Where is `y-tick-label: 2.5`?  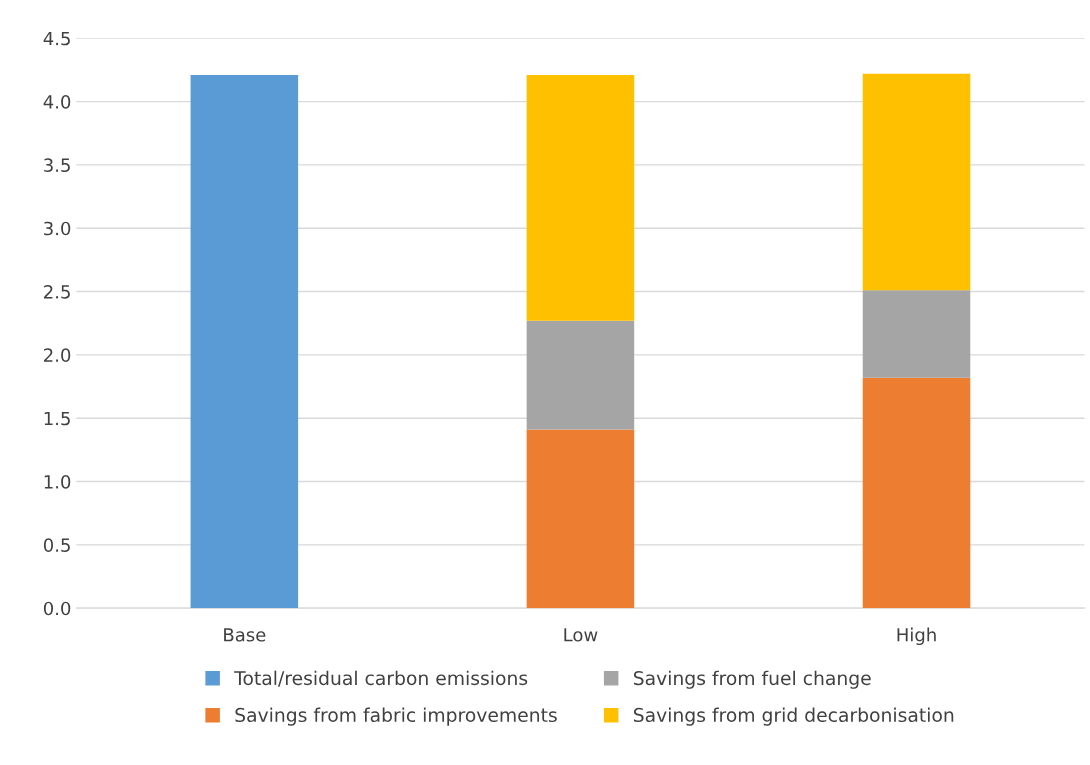 y-tick-label: 2.5 is located at coordinates (57, 292).